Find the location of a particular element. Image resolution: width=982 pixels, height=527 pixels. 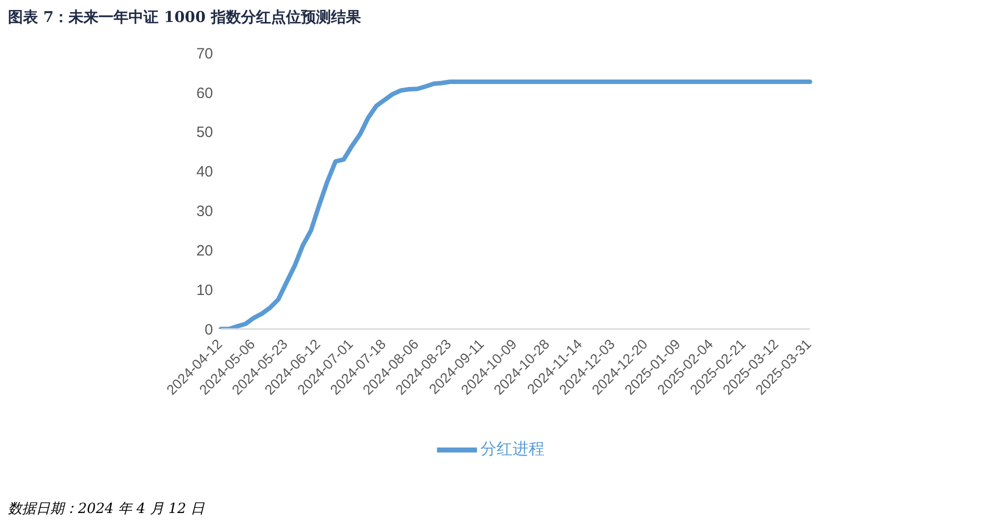

y-tick-label: 0 is located at coordinates (208, 329).